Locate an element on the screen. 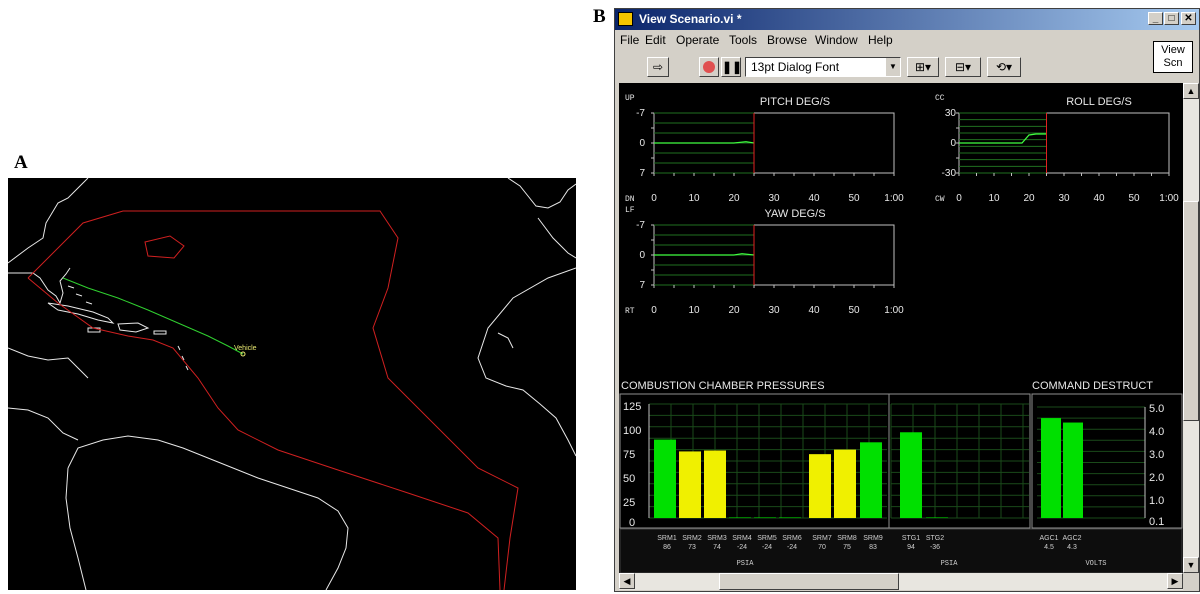  agc-readout-label: AGC2 is located at coordinates (1071, 538).